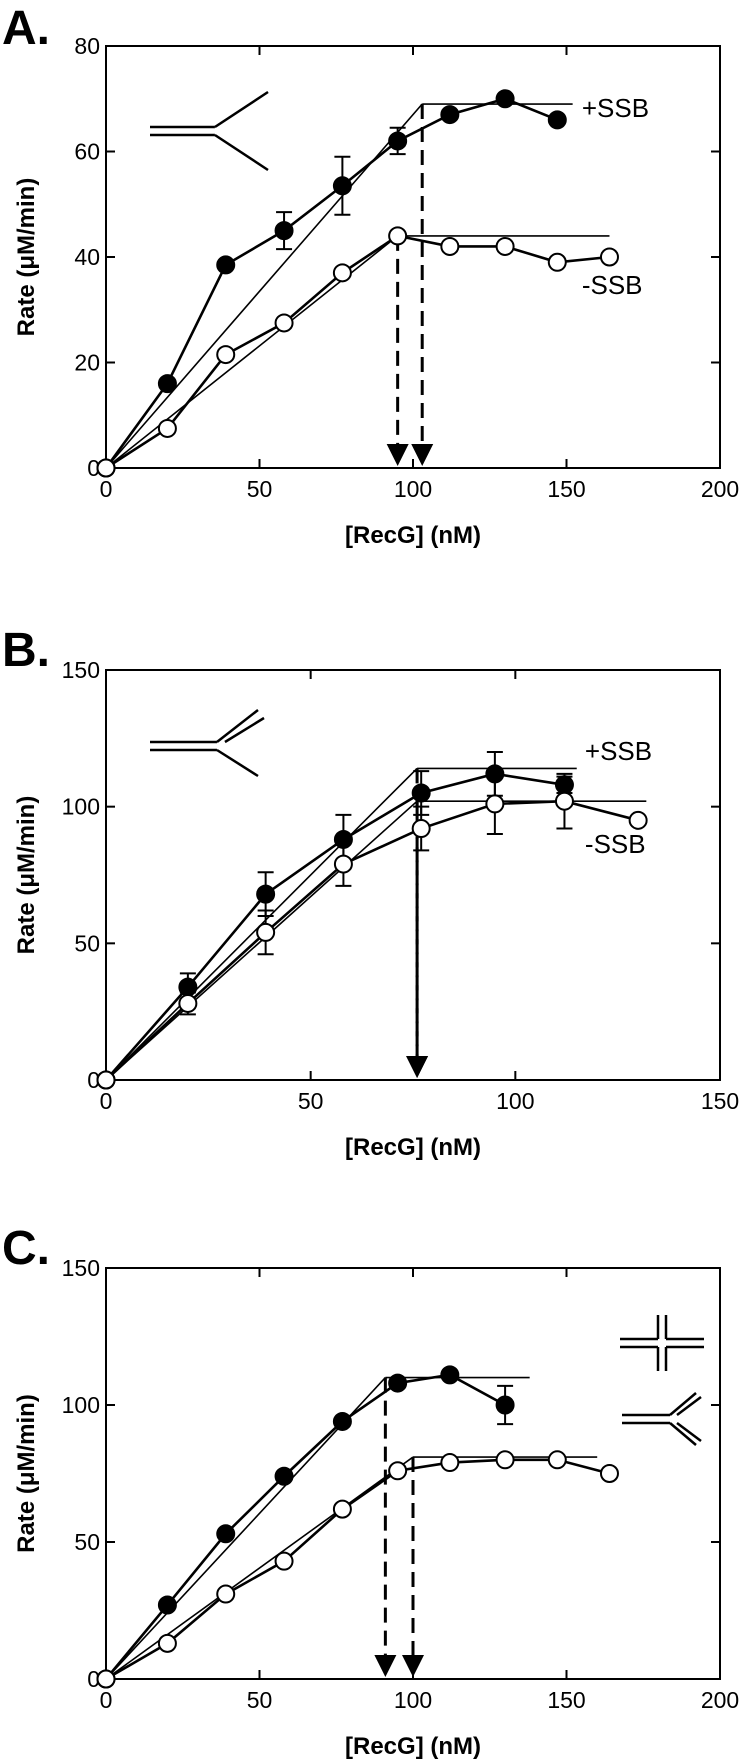  What do you see at coordinates (26, 1248) in the screenshot?
I see `panel-letter: C.` at bounding box center [26, 1248].